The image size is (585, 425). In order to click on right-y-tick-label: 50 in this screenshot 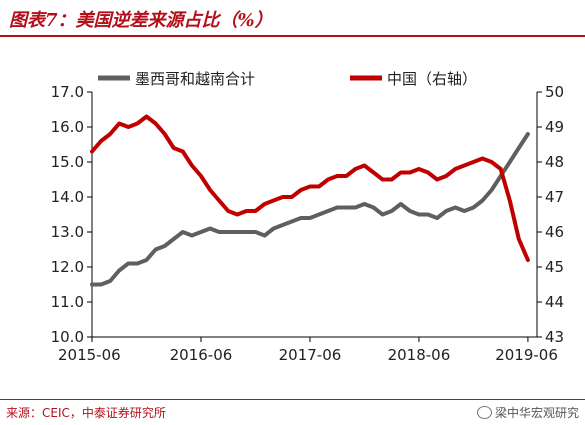, I will do `click(554, 92)`.